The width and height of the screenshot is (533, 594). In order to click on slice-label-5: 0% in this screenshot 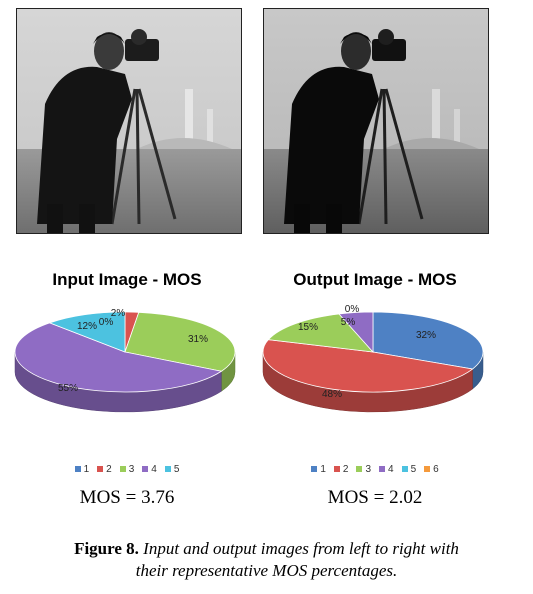, I will do `click(352, 309)`.